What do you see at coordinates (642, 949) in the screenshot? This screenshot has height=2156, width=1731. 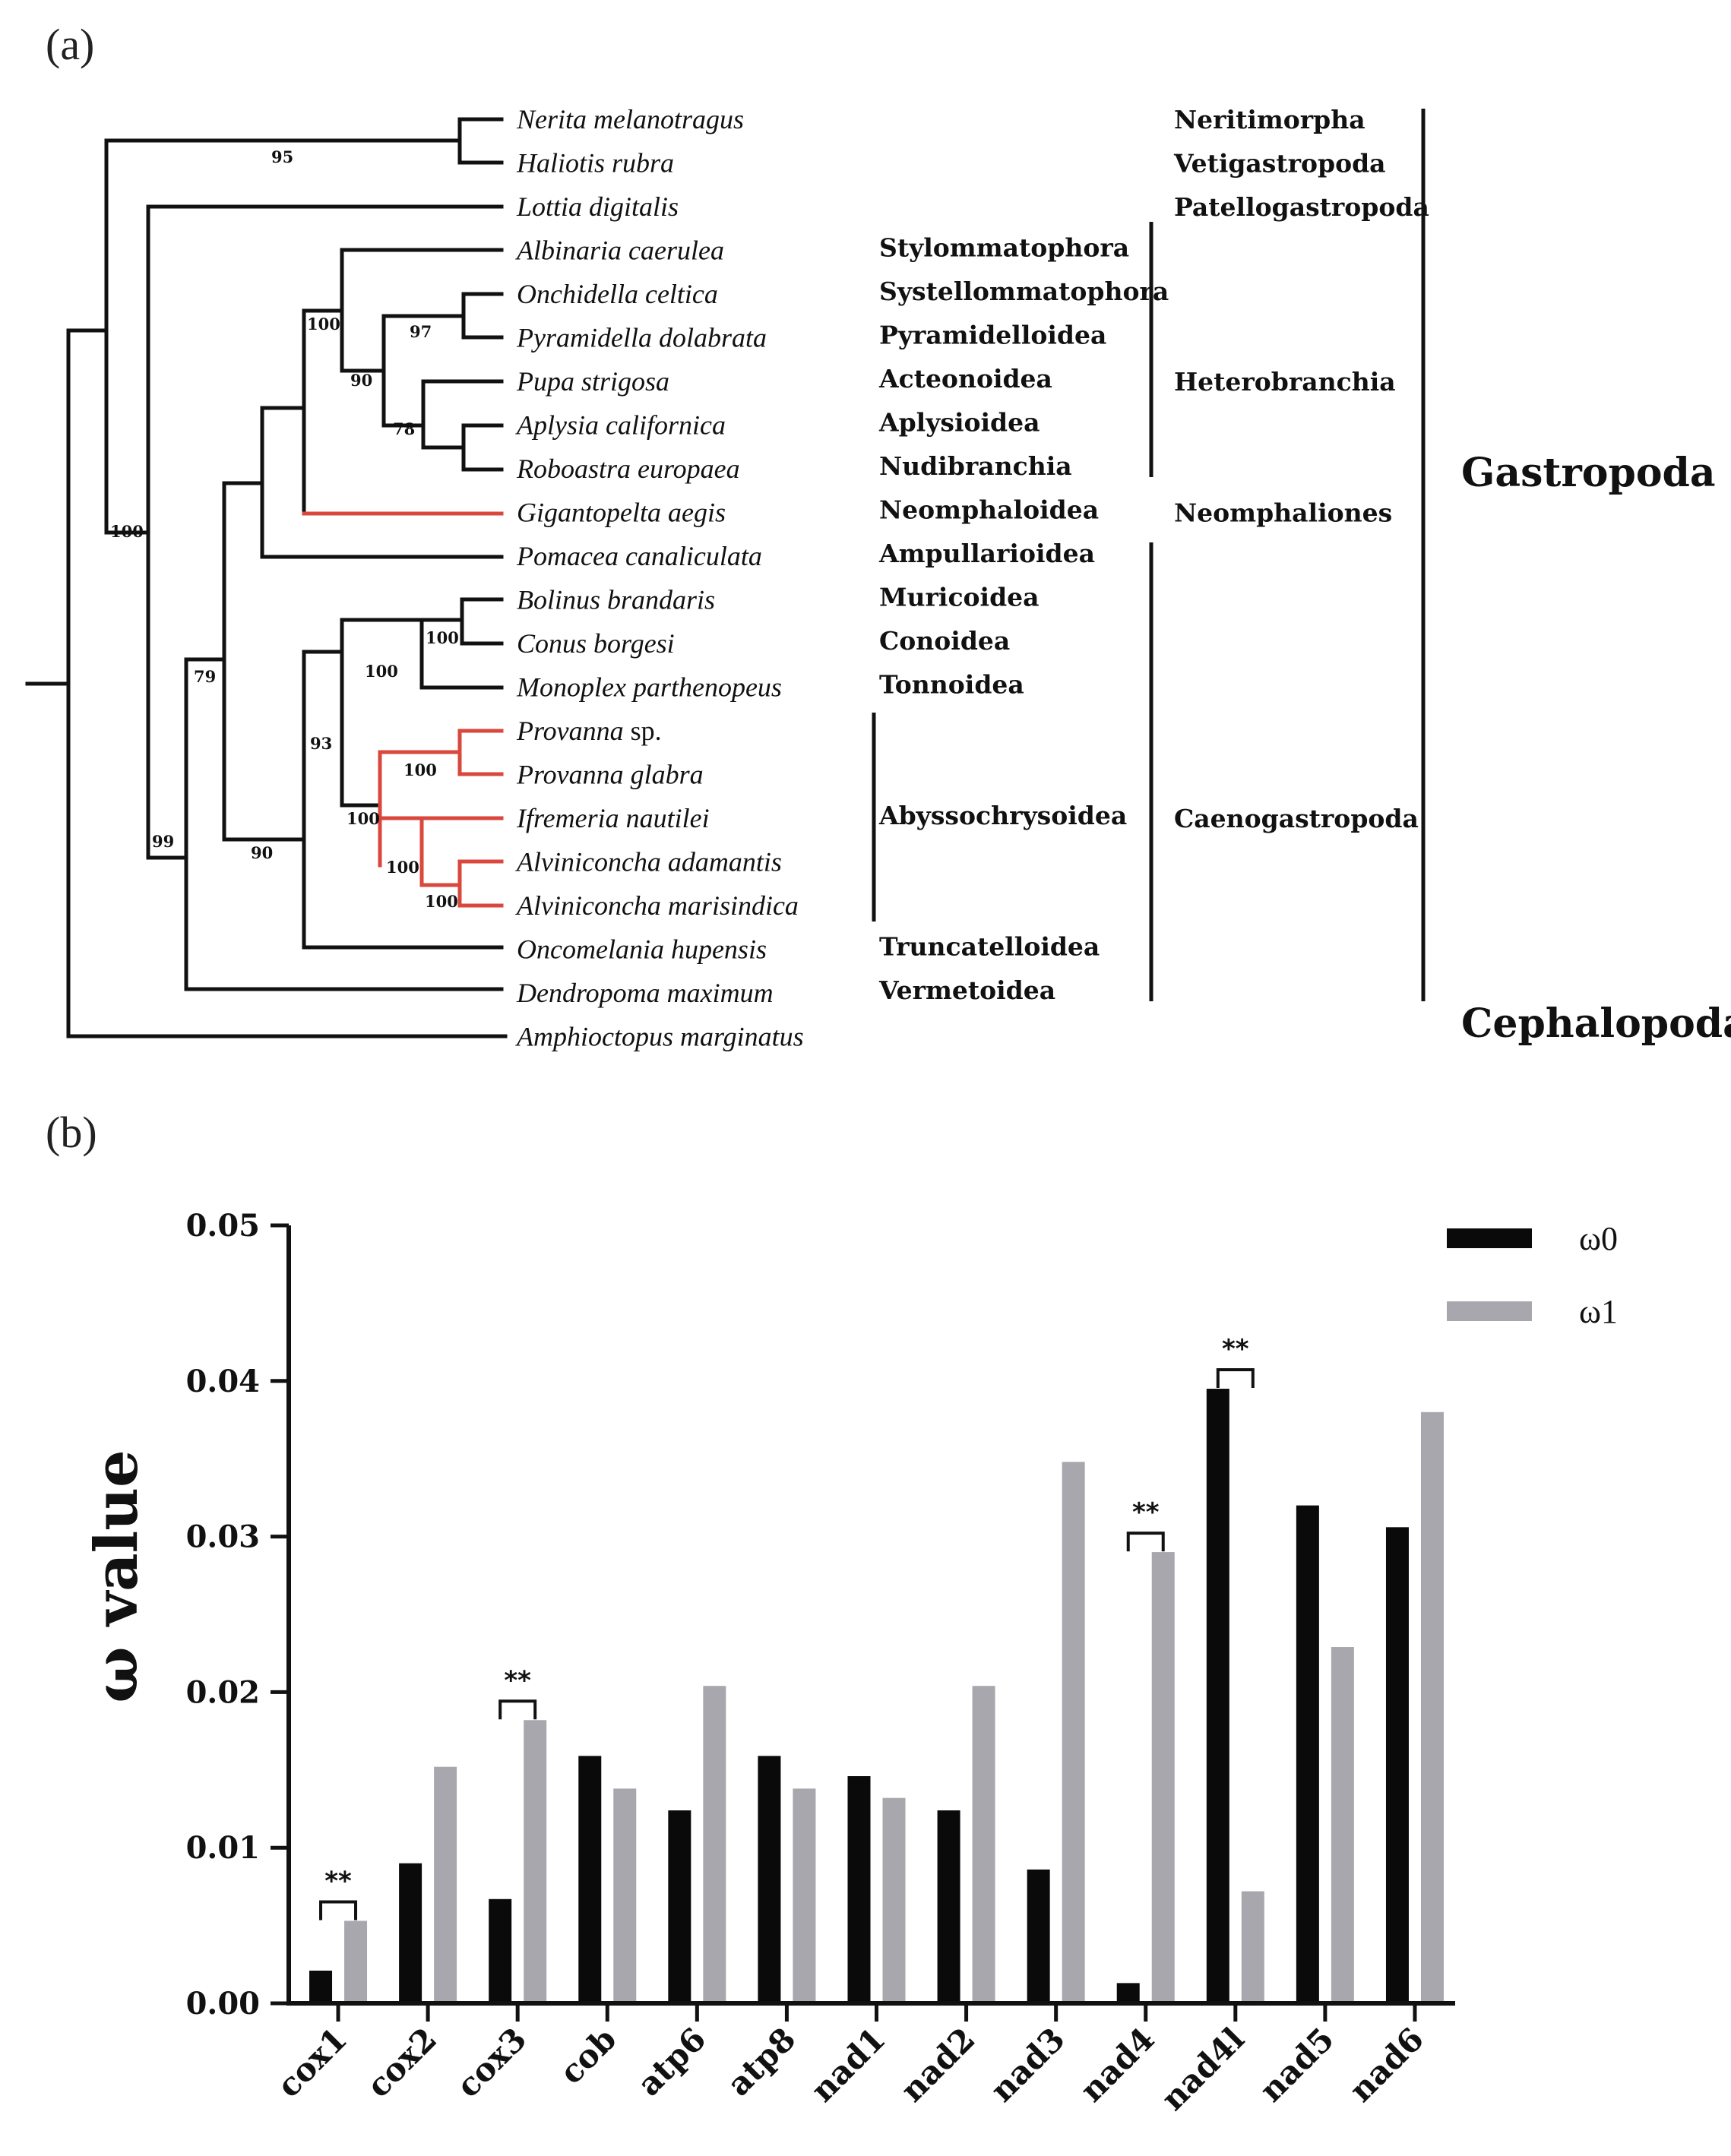 I see `taxon-label: Oncomelania hupensis` at bounding box center [642, 949].